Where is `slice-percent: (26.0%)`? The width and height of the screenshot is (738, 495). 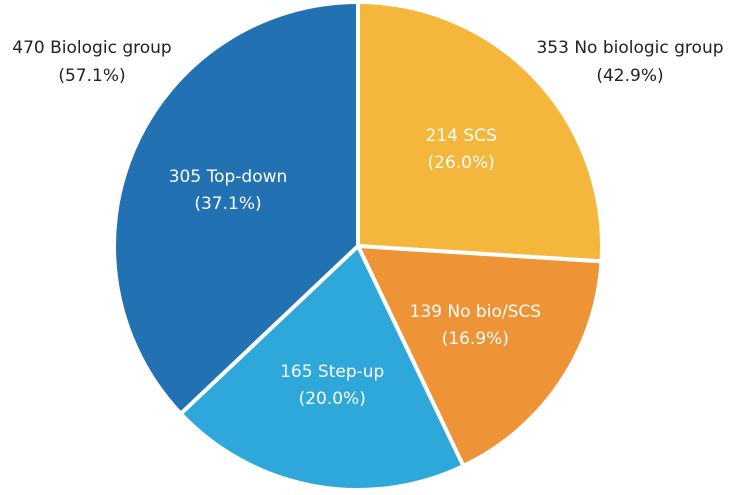
slice-percent: (26.0%) is located at coordinates (461, 163).